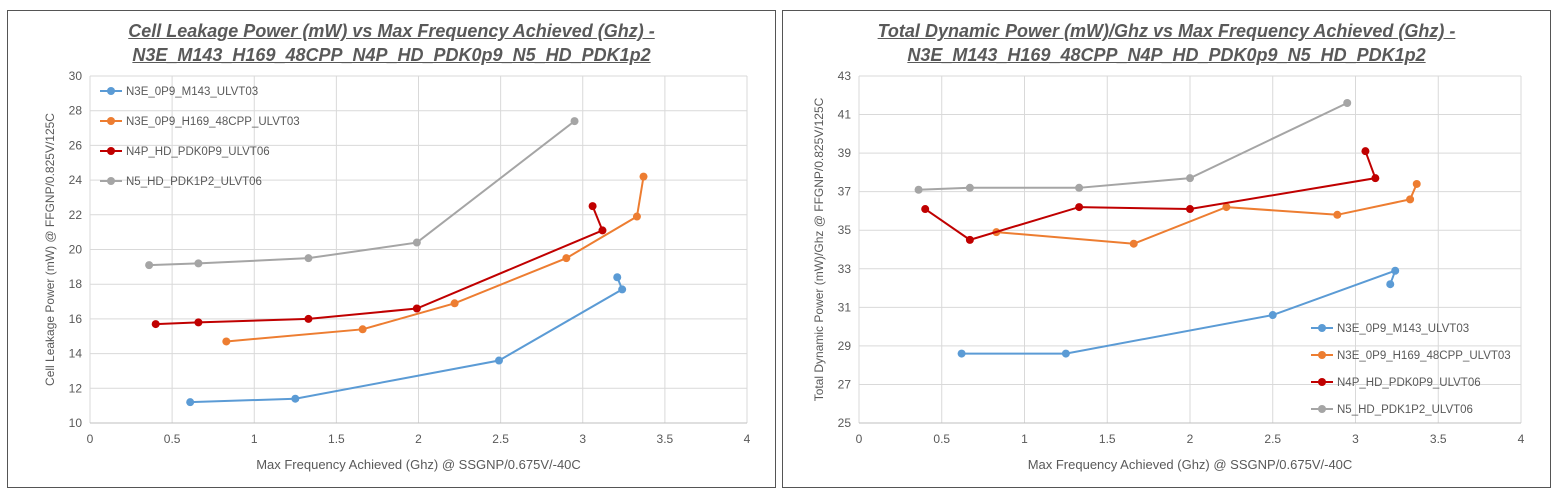  What do you see at coordinates (76, 388) in the screenshot?
I see `y-tick-label: 12` at bounding box center [76, 388].